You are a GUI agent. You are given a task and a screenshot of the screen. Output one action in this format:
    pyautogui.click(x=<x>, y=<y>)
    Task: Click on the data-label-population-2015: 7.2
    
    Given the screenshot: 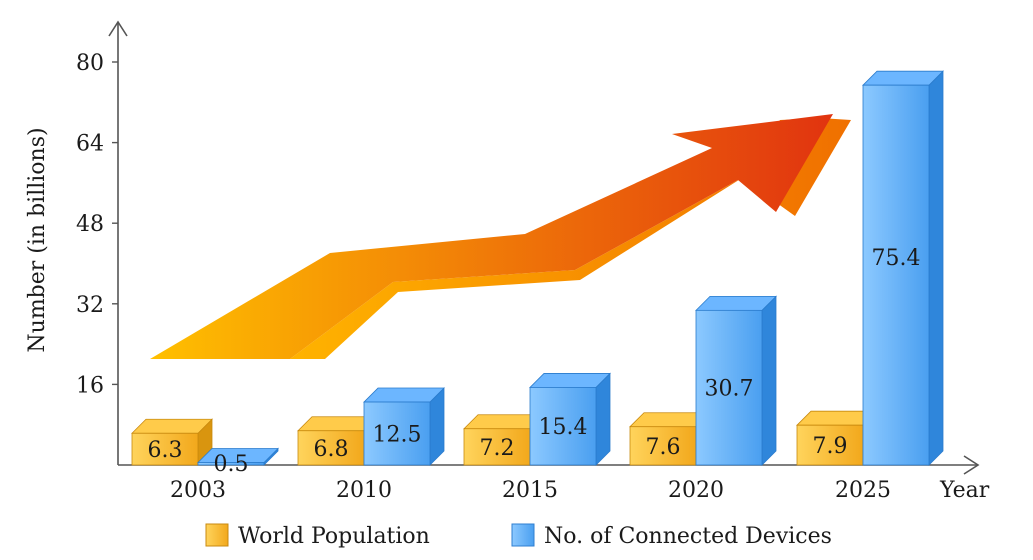 What is the action you would take?
    pyautogui.click(x=497, y=448)
    